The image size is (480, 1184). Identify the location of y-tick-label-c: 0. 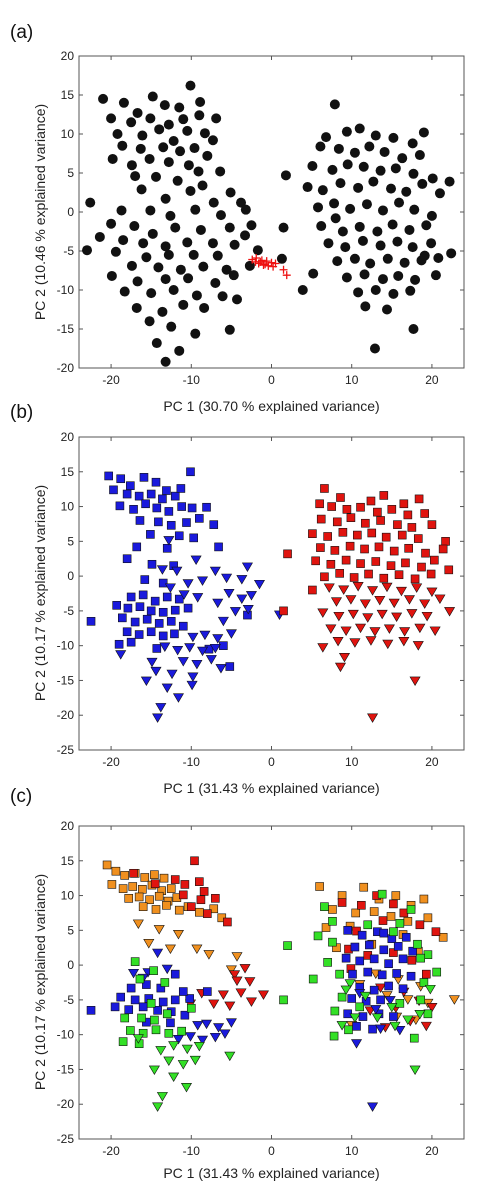
(70, 965).